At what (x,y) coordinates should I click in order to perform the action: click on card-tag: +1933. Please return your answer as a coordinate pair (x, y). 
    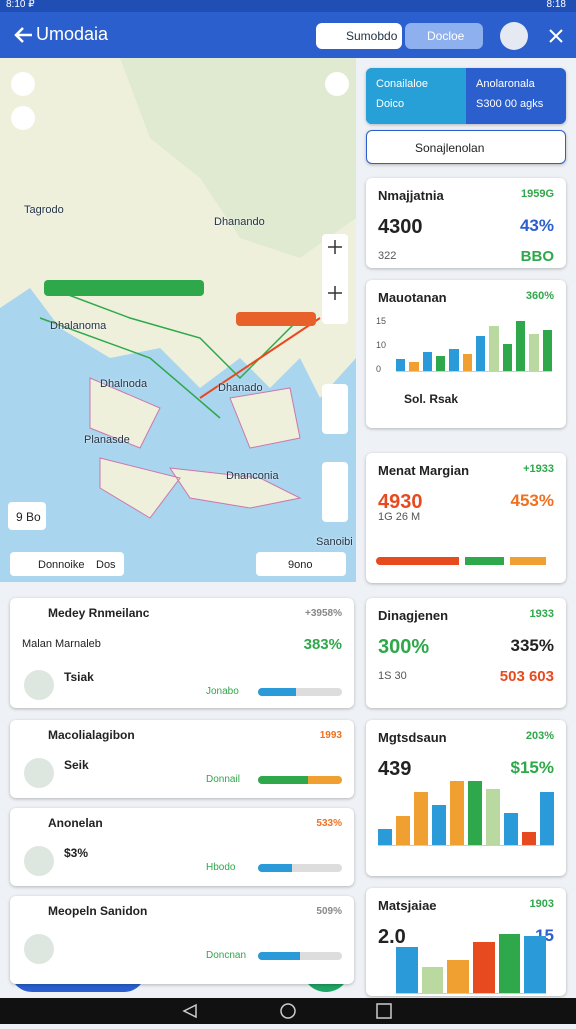
    Looking at the image, I should click on (538, 469).